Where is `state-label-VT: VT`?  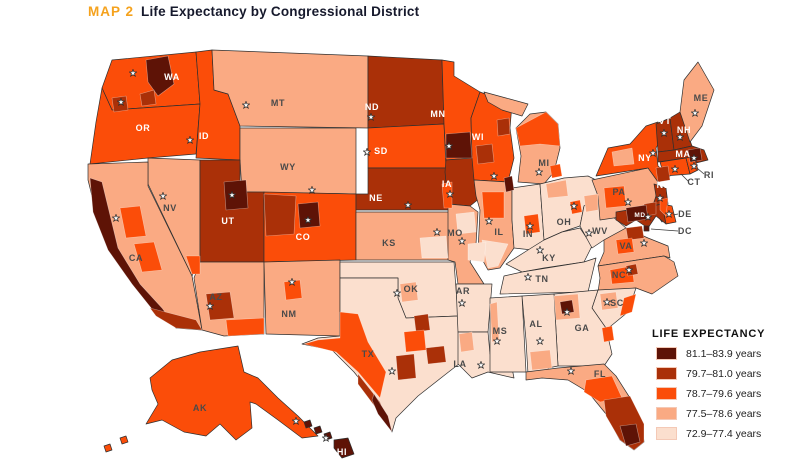
state-label-VT: VT is located at coordinates (665, 121).